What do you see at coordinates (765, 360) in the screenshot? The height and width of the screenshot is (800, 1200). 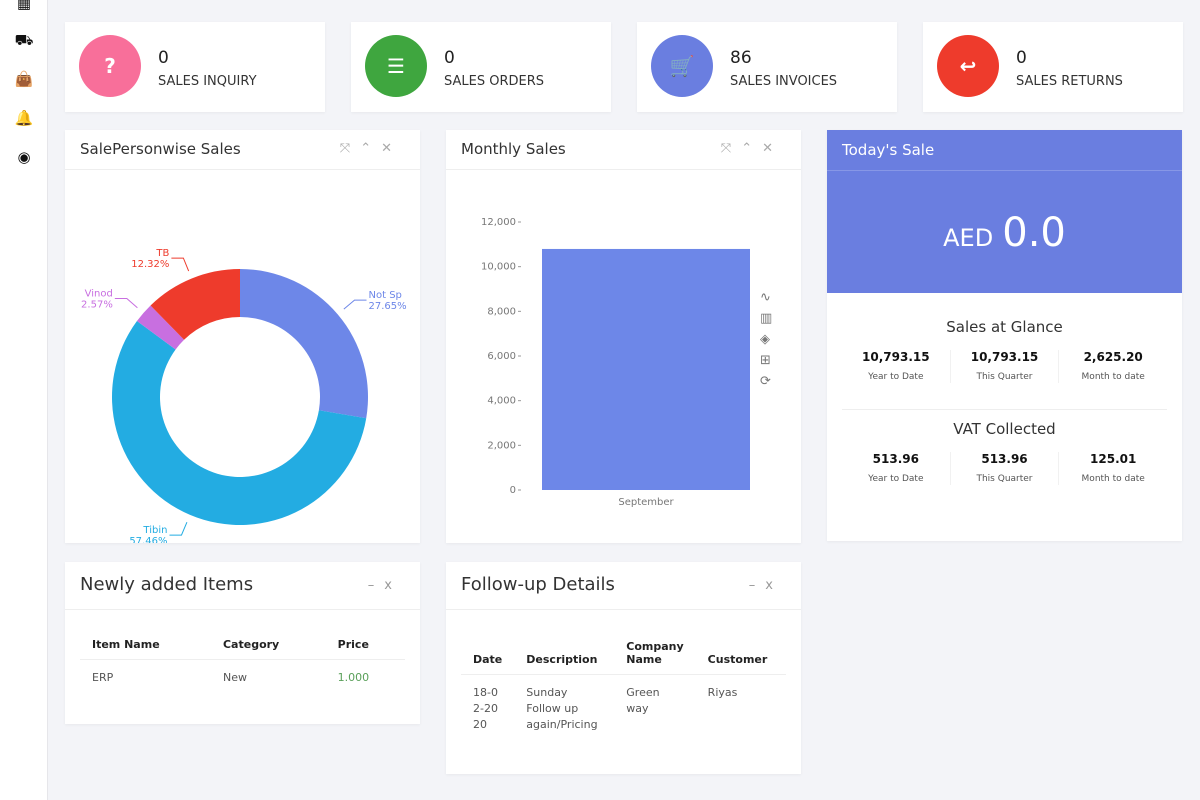 I see `grid-icon: ⊞` at bounding box center [765, 360].